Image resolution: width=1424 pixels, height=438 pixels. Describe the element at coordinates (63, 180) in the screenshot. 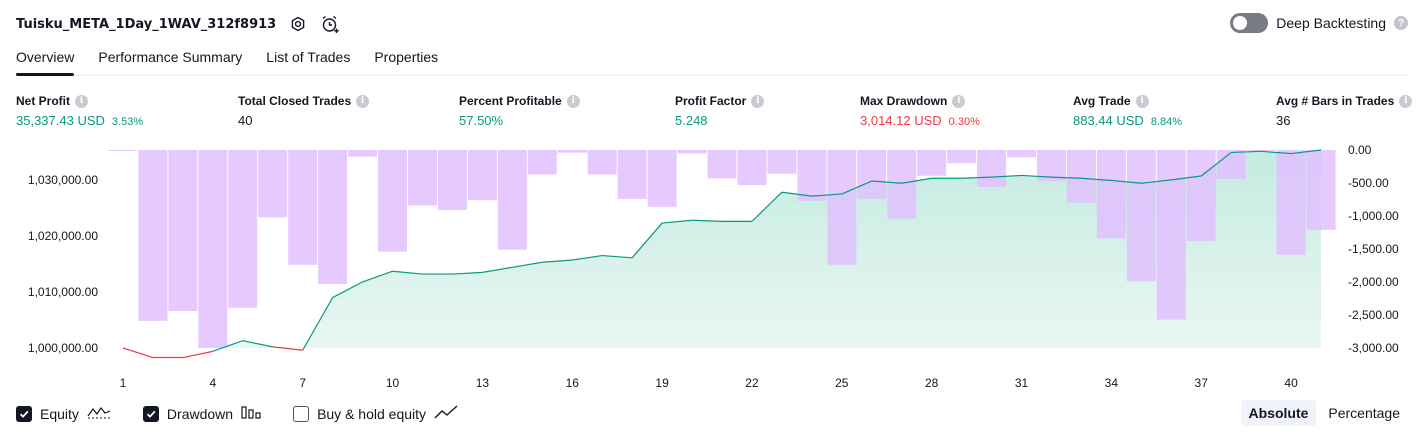

I see `left-tick-label: 1,030,000.00` at that location.